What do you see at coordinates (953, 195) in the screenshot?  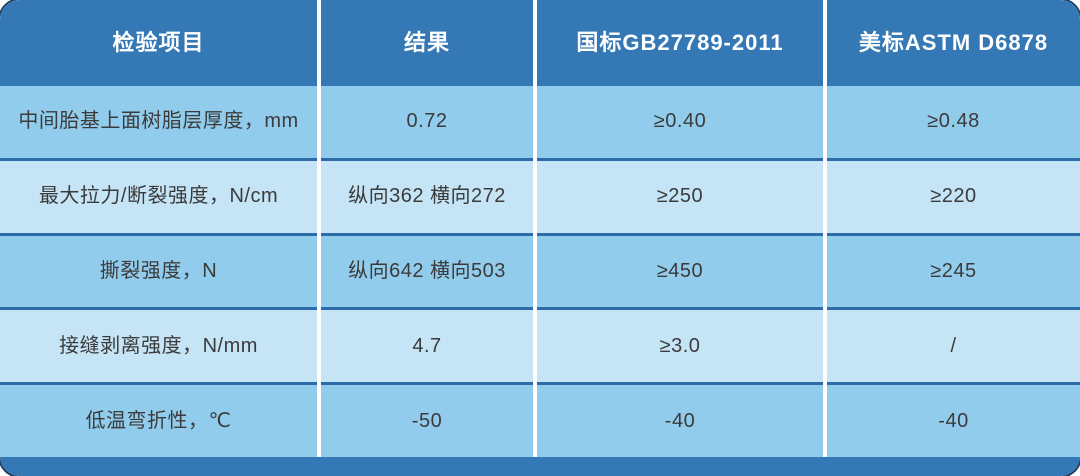 I see `cell-astm-standard: ≥220` at bounding box center [953, 195].